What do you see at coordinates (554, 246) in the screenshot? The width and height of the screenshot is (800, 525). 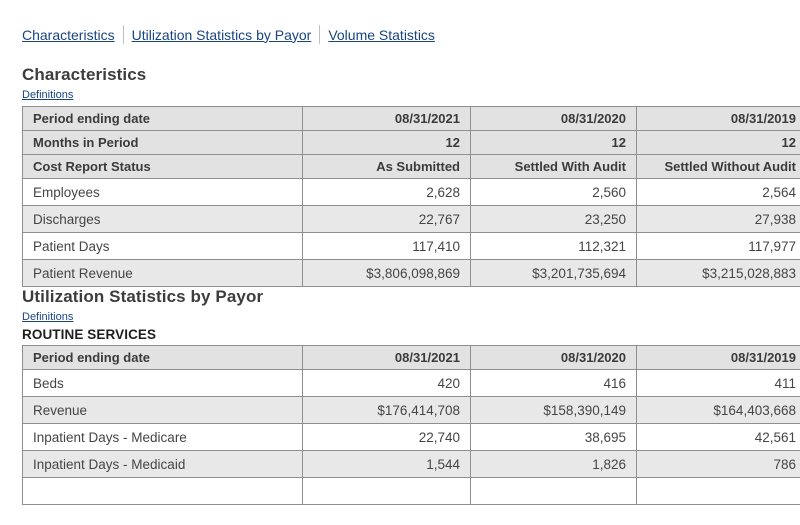 I see `cell-value: 112,321` at bounding box center [554, 246].